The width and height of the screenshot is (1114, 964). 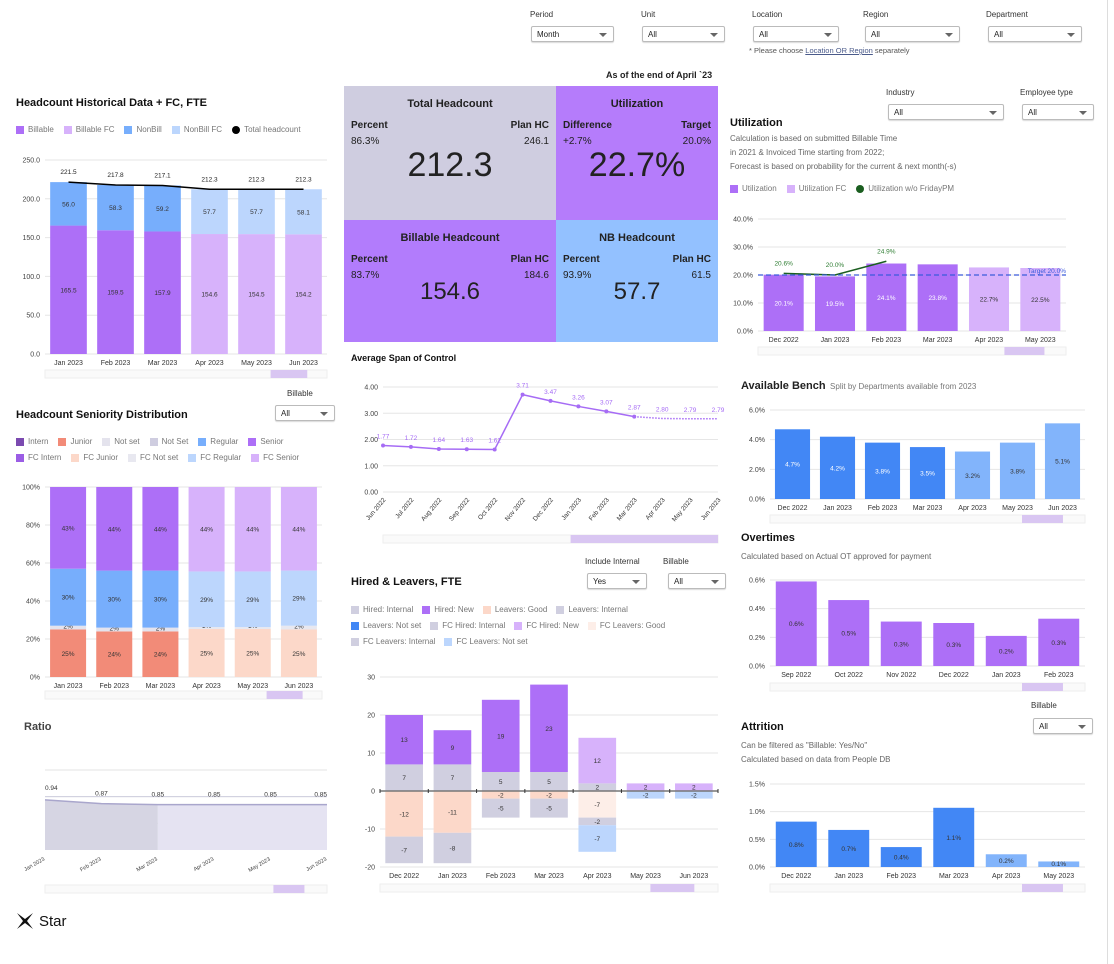 I want to click on legend-item-fc-regular: FC Regular, so click(x=214, y=457).